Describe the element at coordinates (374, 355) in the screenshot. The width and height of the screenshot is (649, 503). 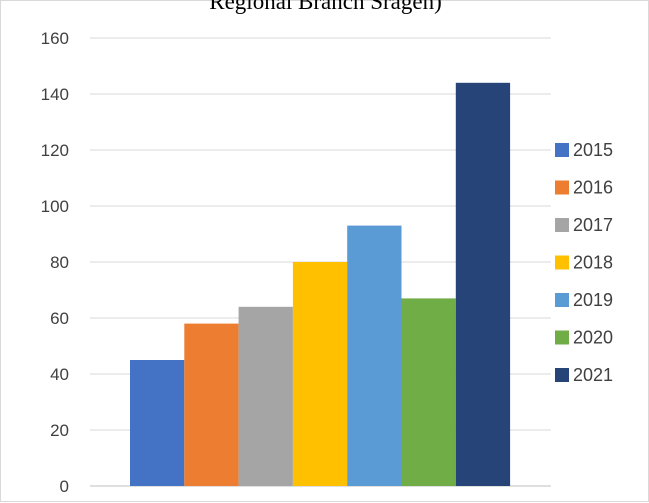
I see `bar-2019` at that location.